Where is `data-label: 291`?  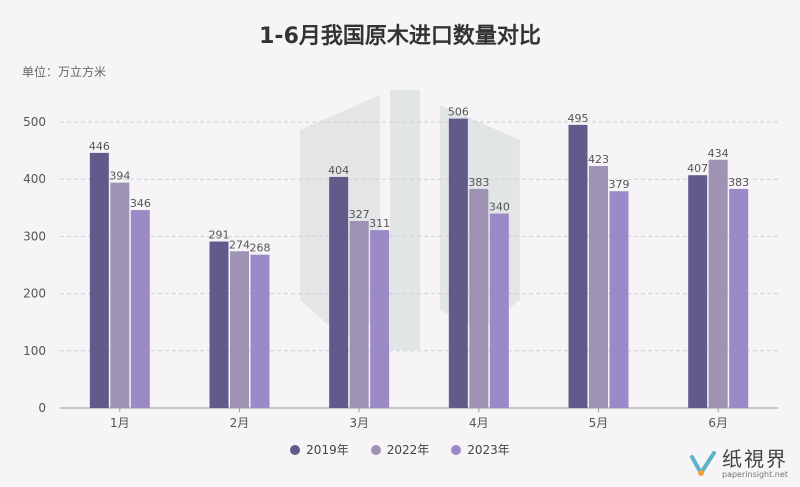 data-label: 291 is located at coordinates (219, 235).